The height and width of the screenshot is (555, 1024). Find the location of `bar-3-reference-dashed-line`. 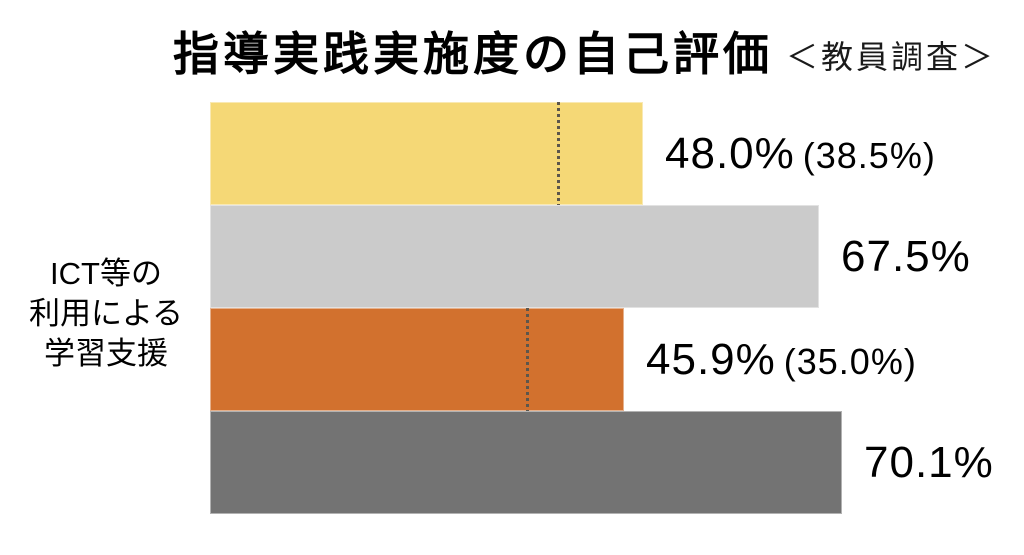

bar-3-reference-dashed-line is located at coordinates (527, 359).